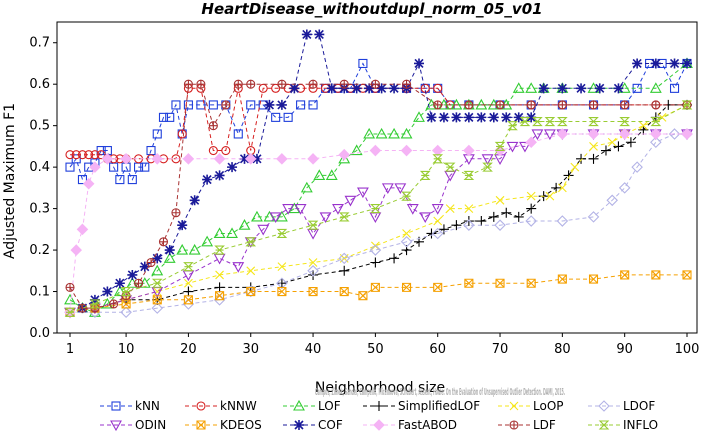 Image resolution: width=702 pixels, height=434 pixels. What do you see at coordinates (133, 425) in the screenshot?
I see `legend-item-odin: ODIN` at bounding box center [133, 425].